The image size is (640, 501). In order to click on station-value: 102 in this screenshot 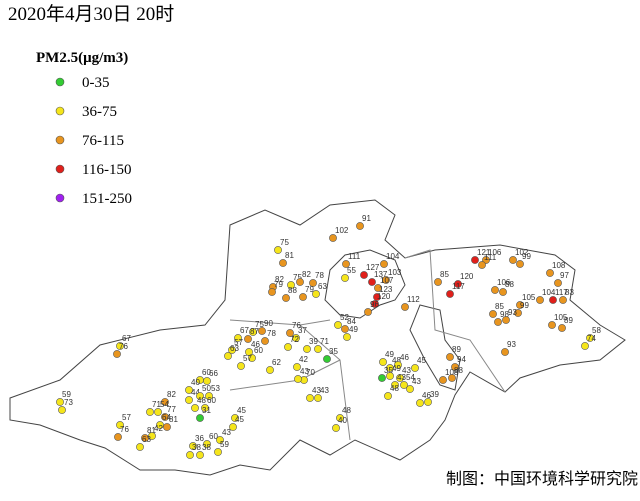, I will do `click(342, 230)`.